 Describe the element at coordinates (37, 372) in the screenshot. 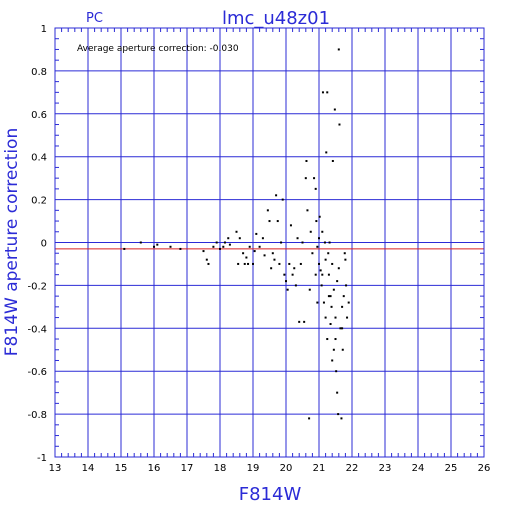

I see `y-tick-label: -0.6` at that location.